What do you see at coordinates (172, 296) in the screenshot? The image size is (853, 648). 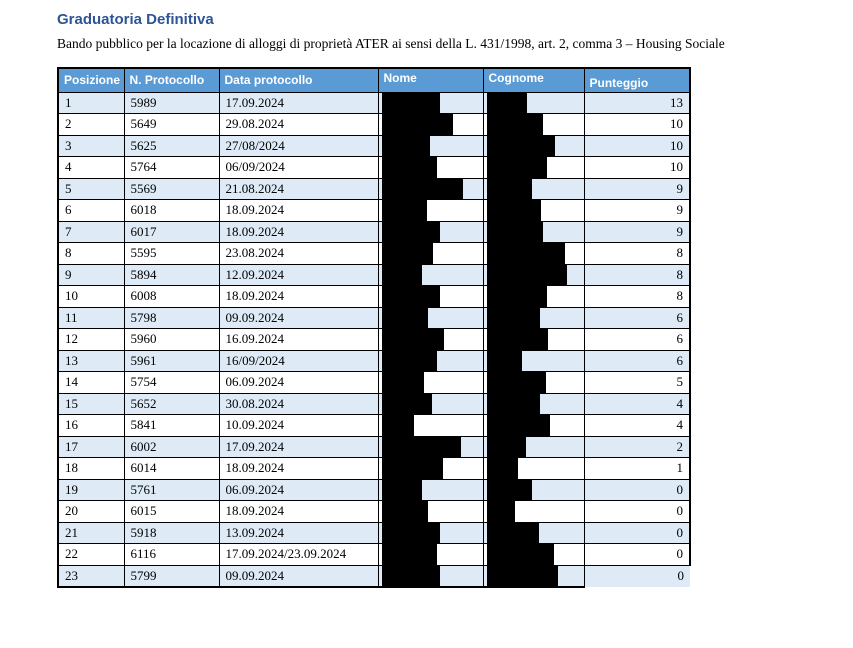 I see `cell-protocollo: 6008` at bounding box center [172, 296].